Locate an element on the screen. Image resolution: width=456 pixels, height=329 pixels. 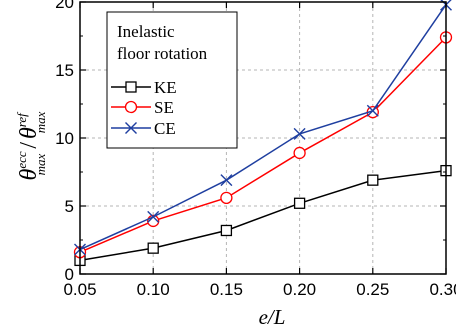
legend-marker-ke is located at coordinates (131, 87).